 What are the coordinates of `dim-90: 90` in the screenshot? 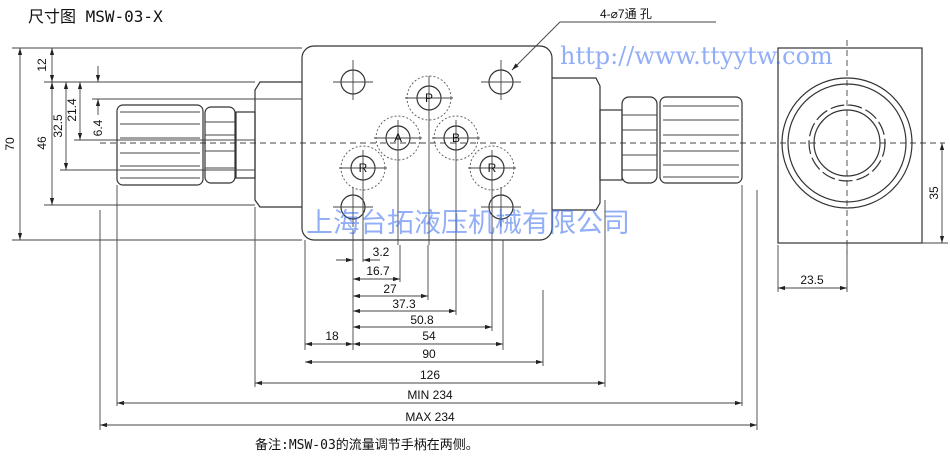 It's located at (429, 354).